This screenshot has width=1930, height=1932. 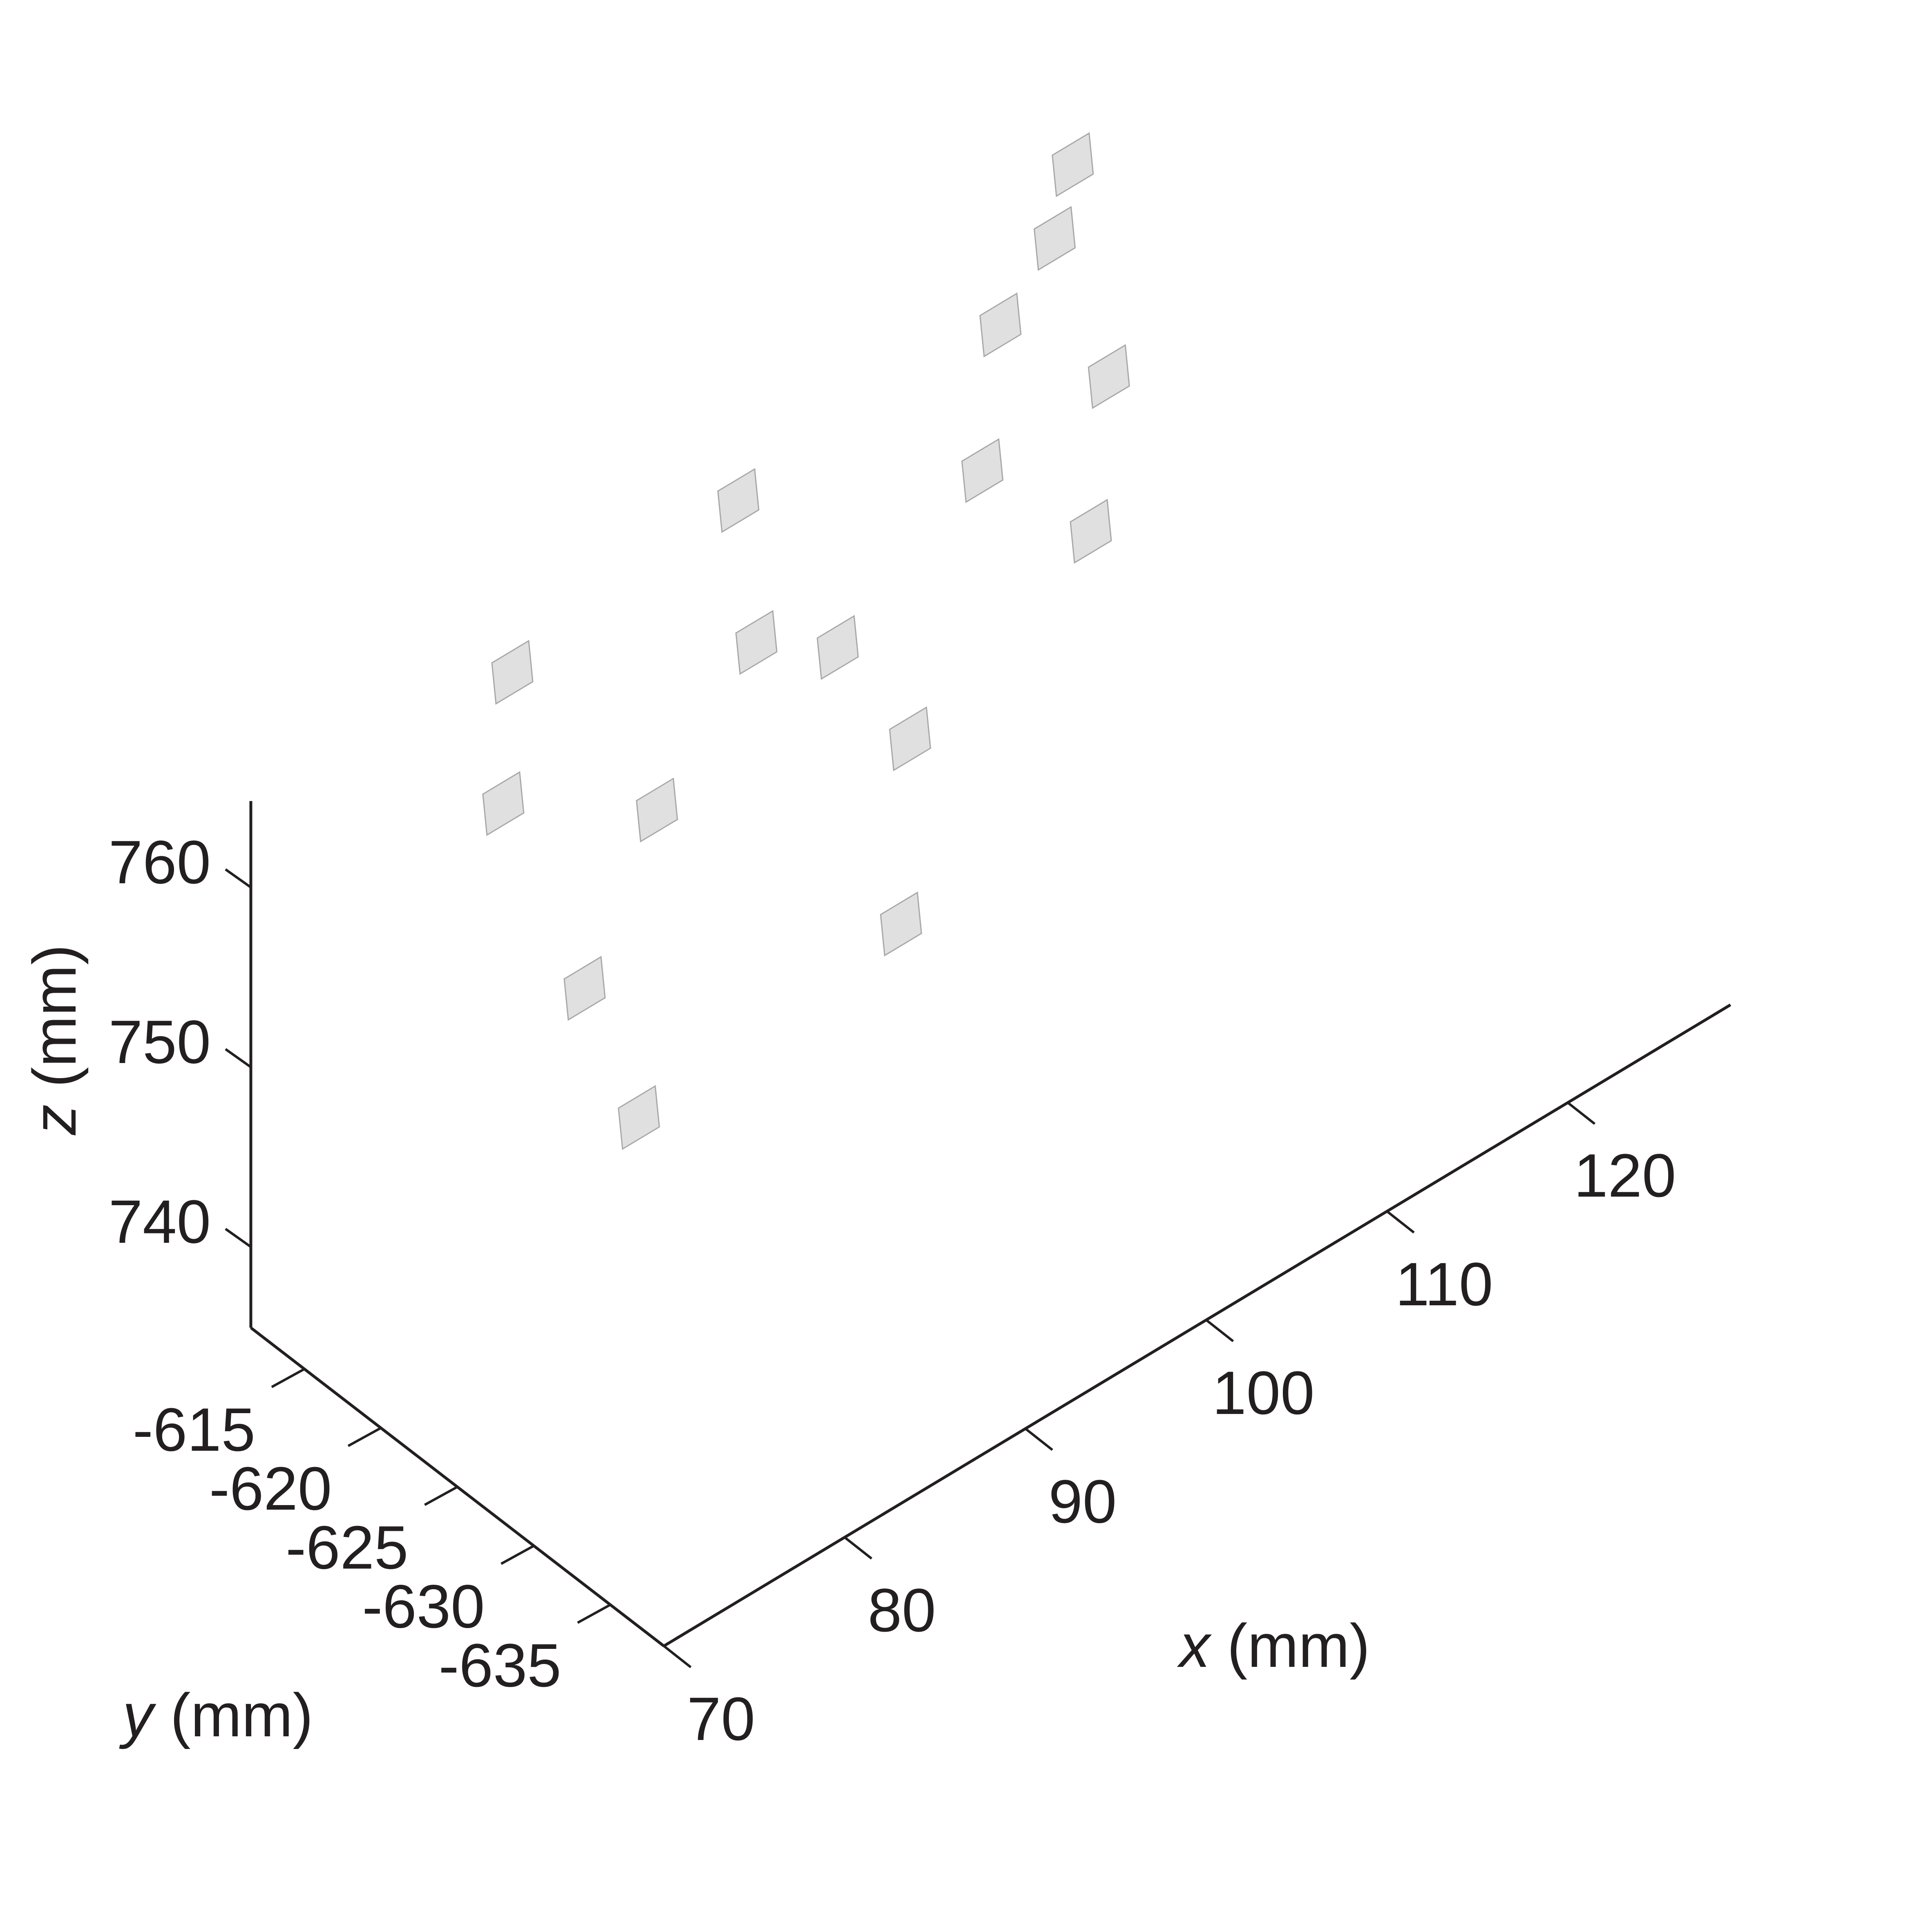 I want to click on x-axis-title-variable: x, so click(x=1194, y=1645).